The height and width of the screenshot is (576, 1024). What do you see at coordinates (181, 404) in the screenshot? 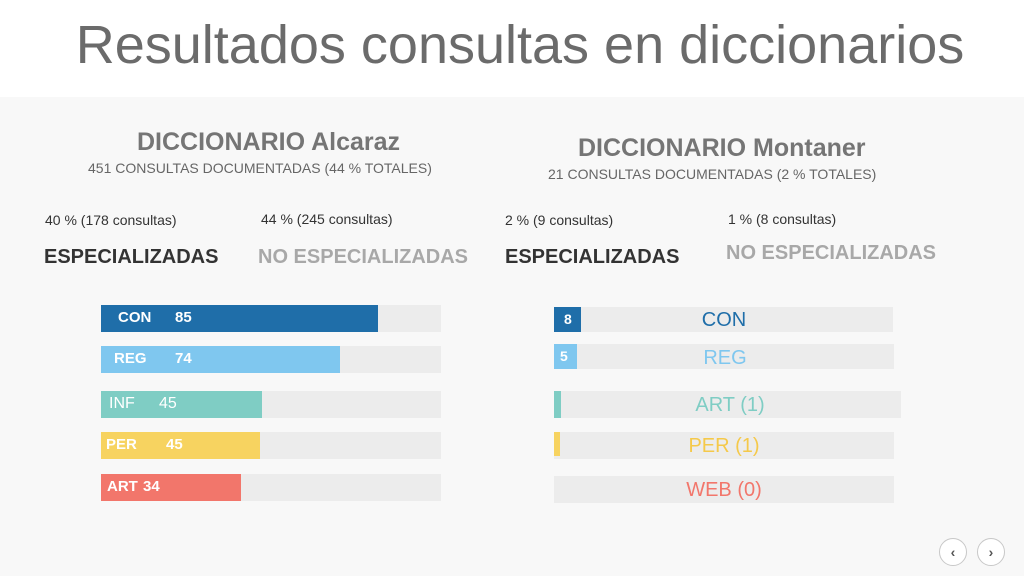
I see `alcaraz-bar-inf: INF 45` at bounding box center [181, 404].